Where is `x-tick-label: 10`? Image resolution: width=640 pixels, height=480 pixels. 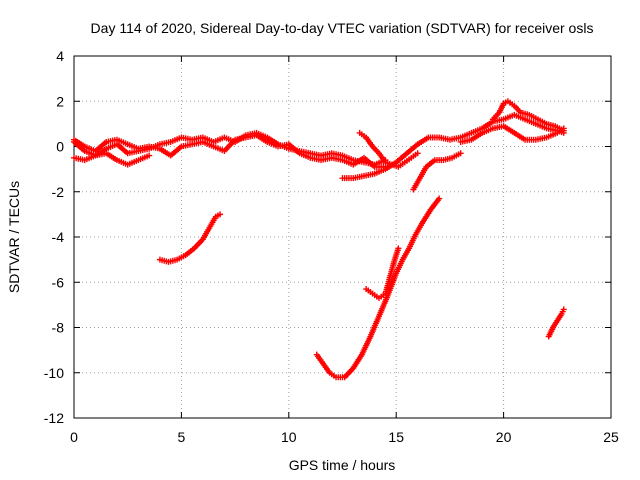 x-tick-label: 10 is located at coordinates (289, 437).